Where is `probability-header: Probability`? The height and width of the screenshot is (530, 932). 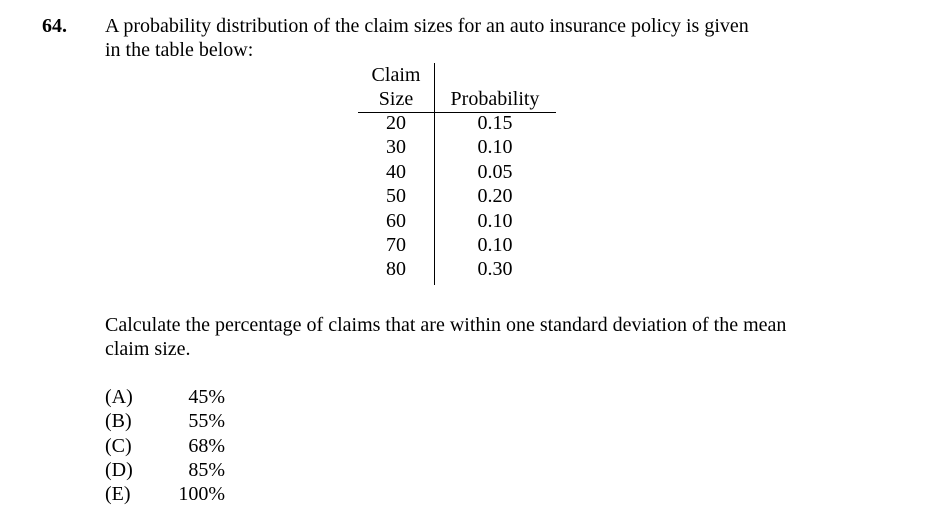
probability-header: Probability is located at coordinates (495, 99).